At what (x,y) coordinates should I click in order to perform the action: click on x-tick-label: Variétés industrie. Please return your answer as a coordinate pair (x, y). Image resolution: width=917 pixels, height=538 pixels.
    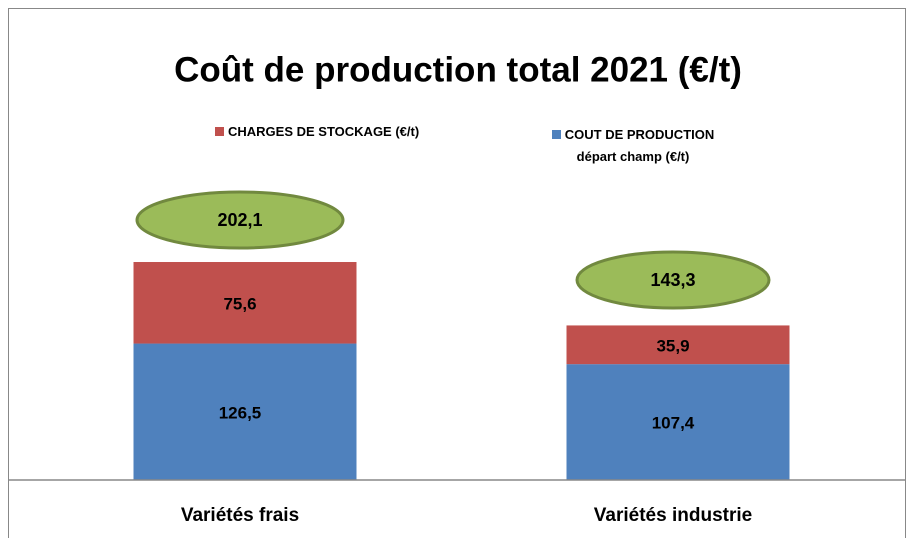
    Looking at the image, I should click on (673, 515).